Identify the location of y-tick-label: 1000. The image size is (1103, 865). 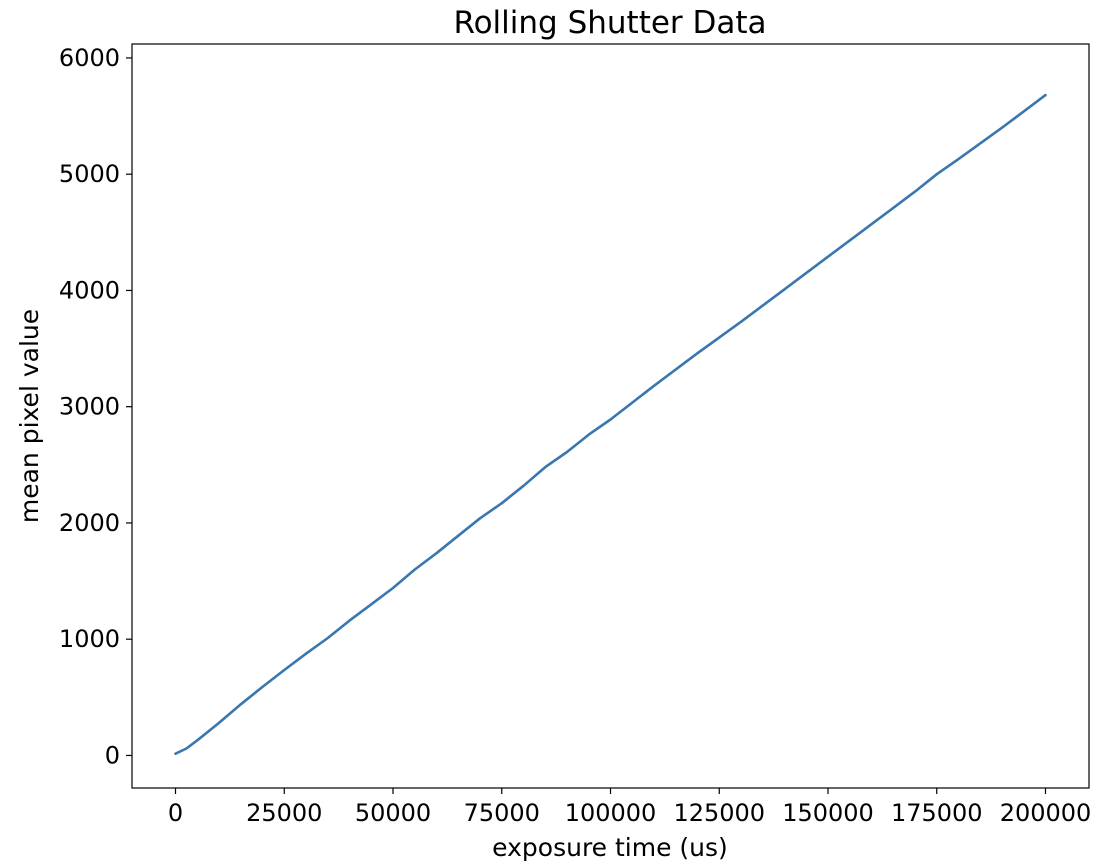
(89, 639).